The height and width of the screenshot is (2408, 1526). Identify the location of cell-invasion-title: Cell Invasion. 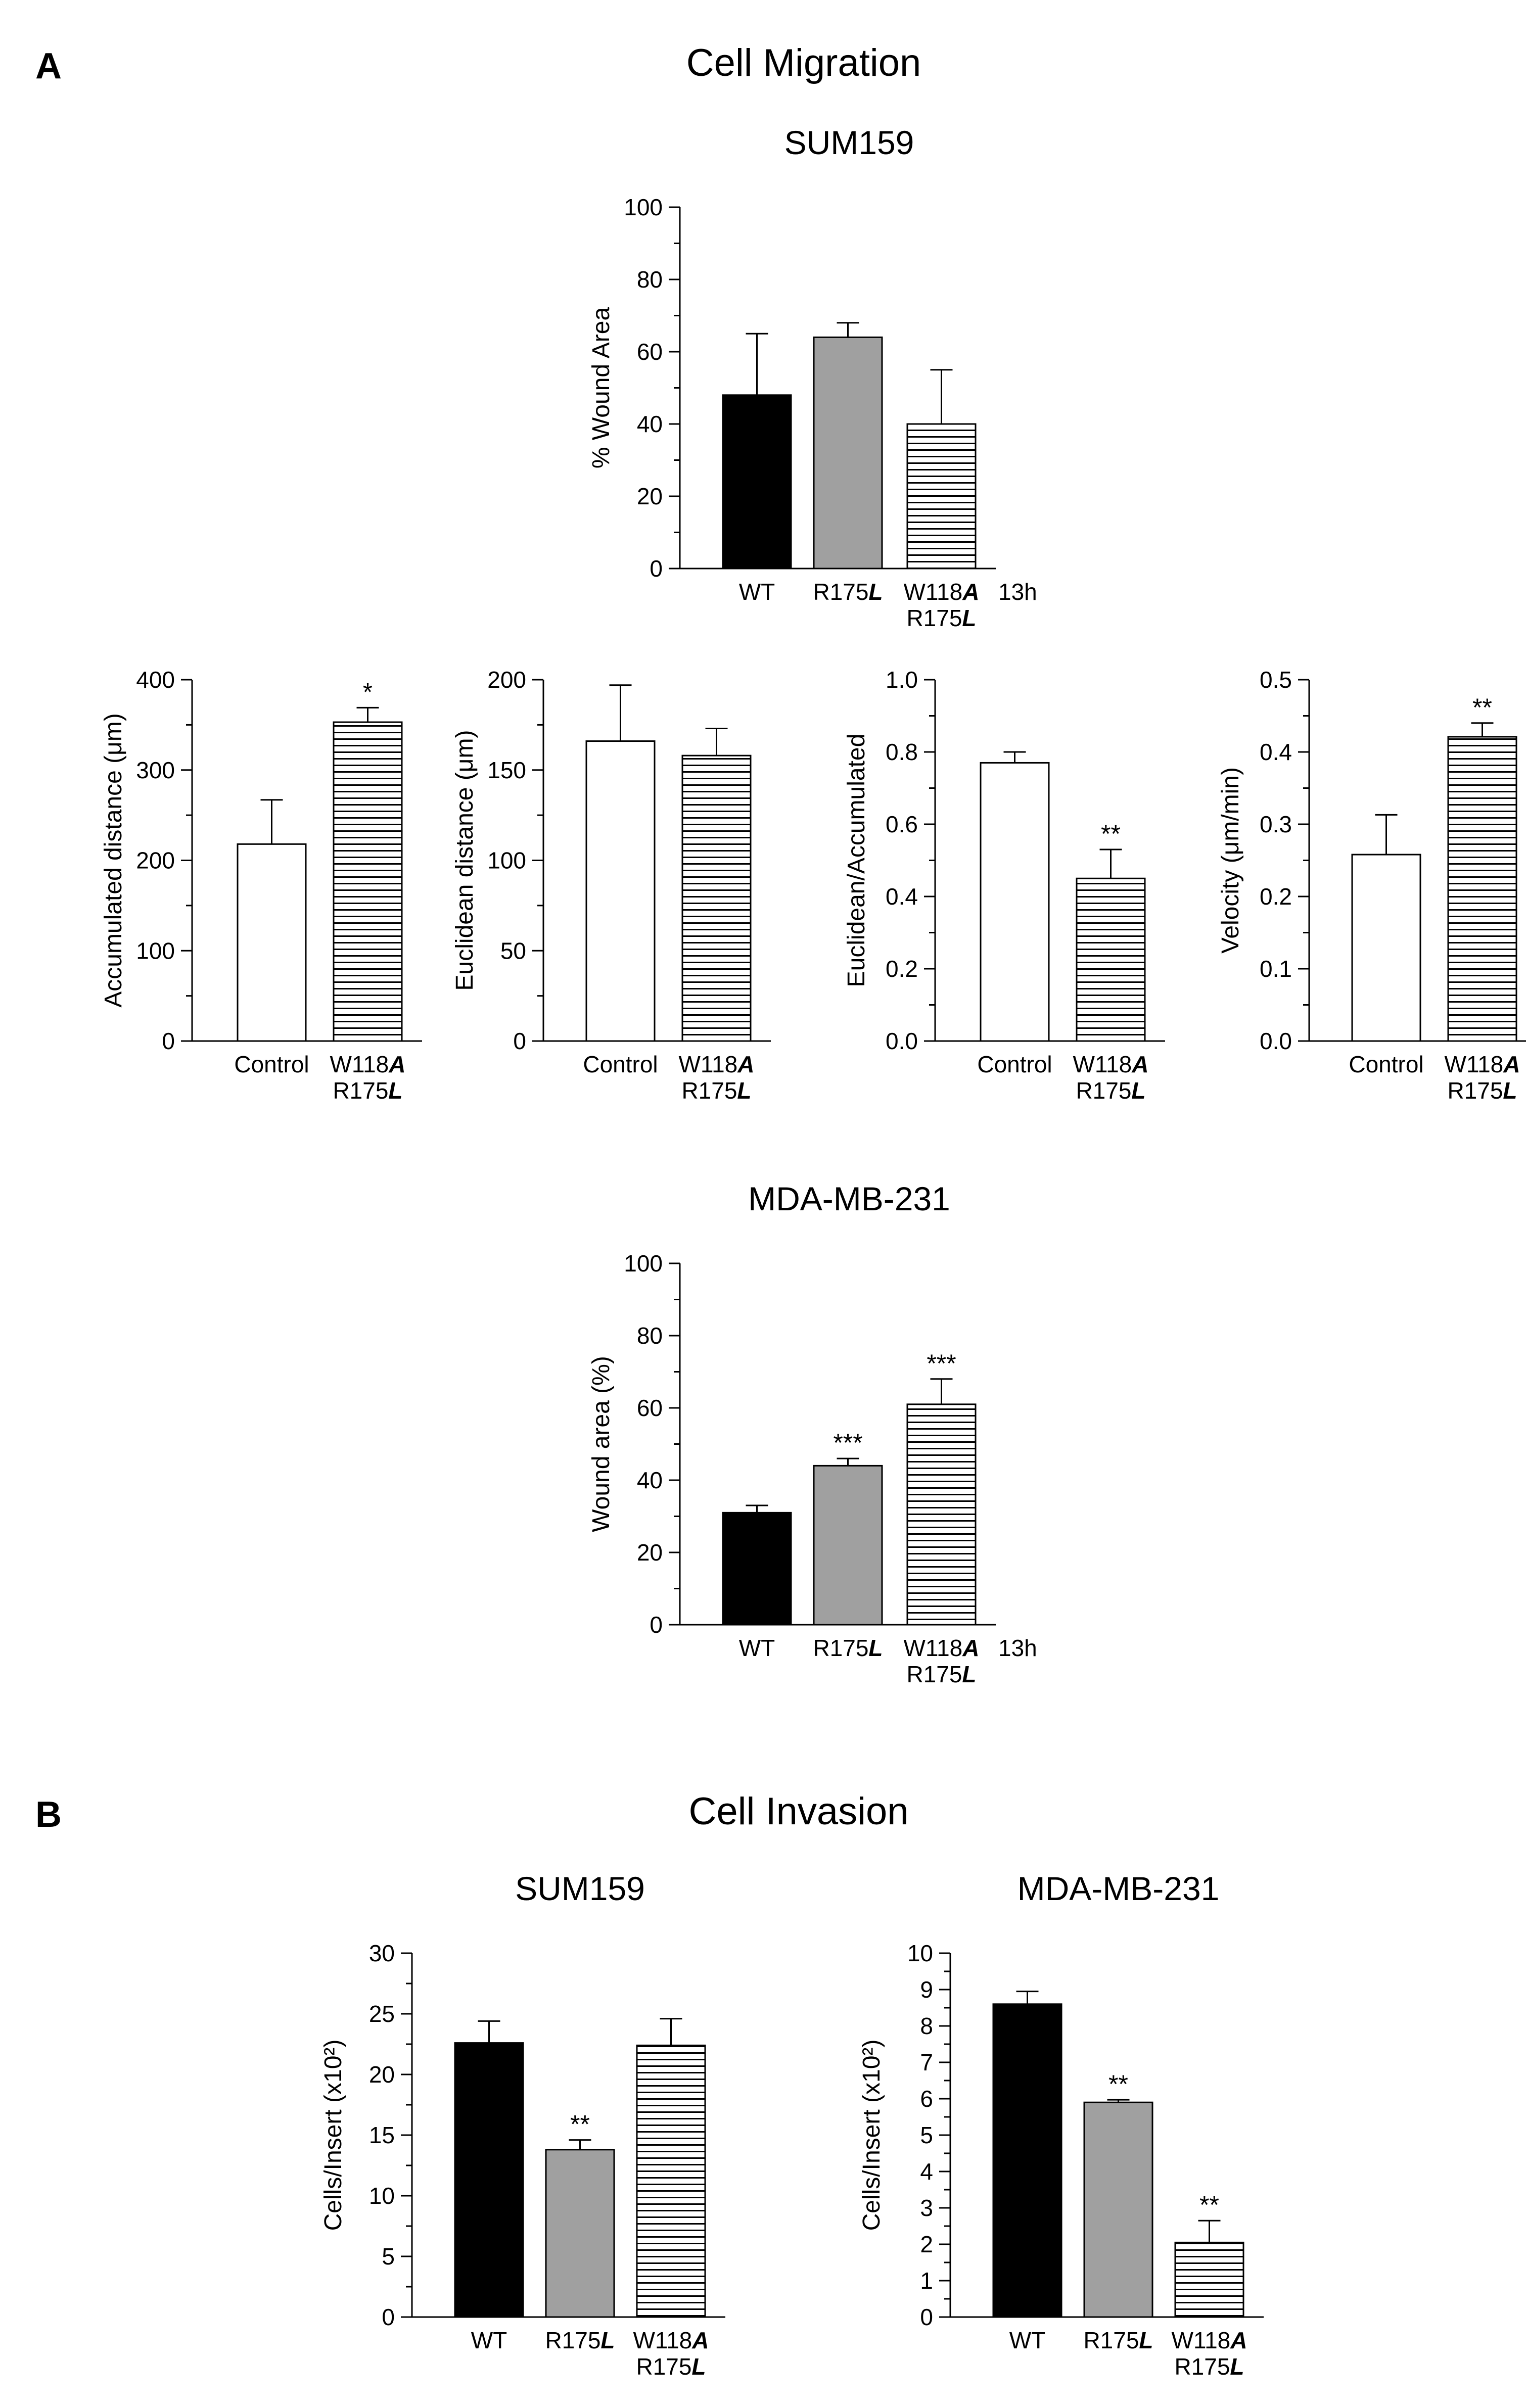
(798, 1811).